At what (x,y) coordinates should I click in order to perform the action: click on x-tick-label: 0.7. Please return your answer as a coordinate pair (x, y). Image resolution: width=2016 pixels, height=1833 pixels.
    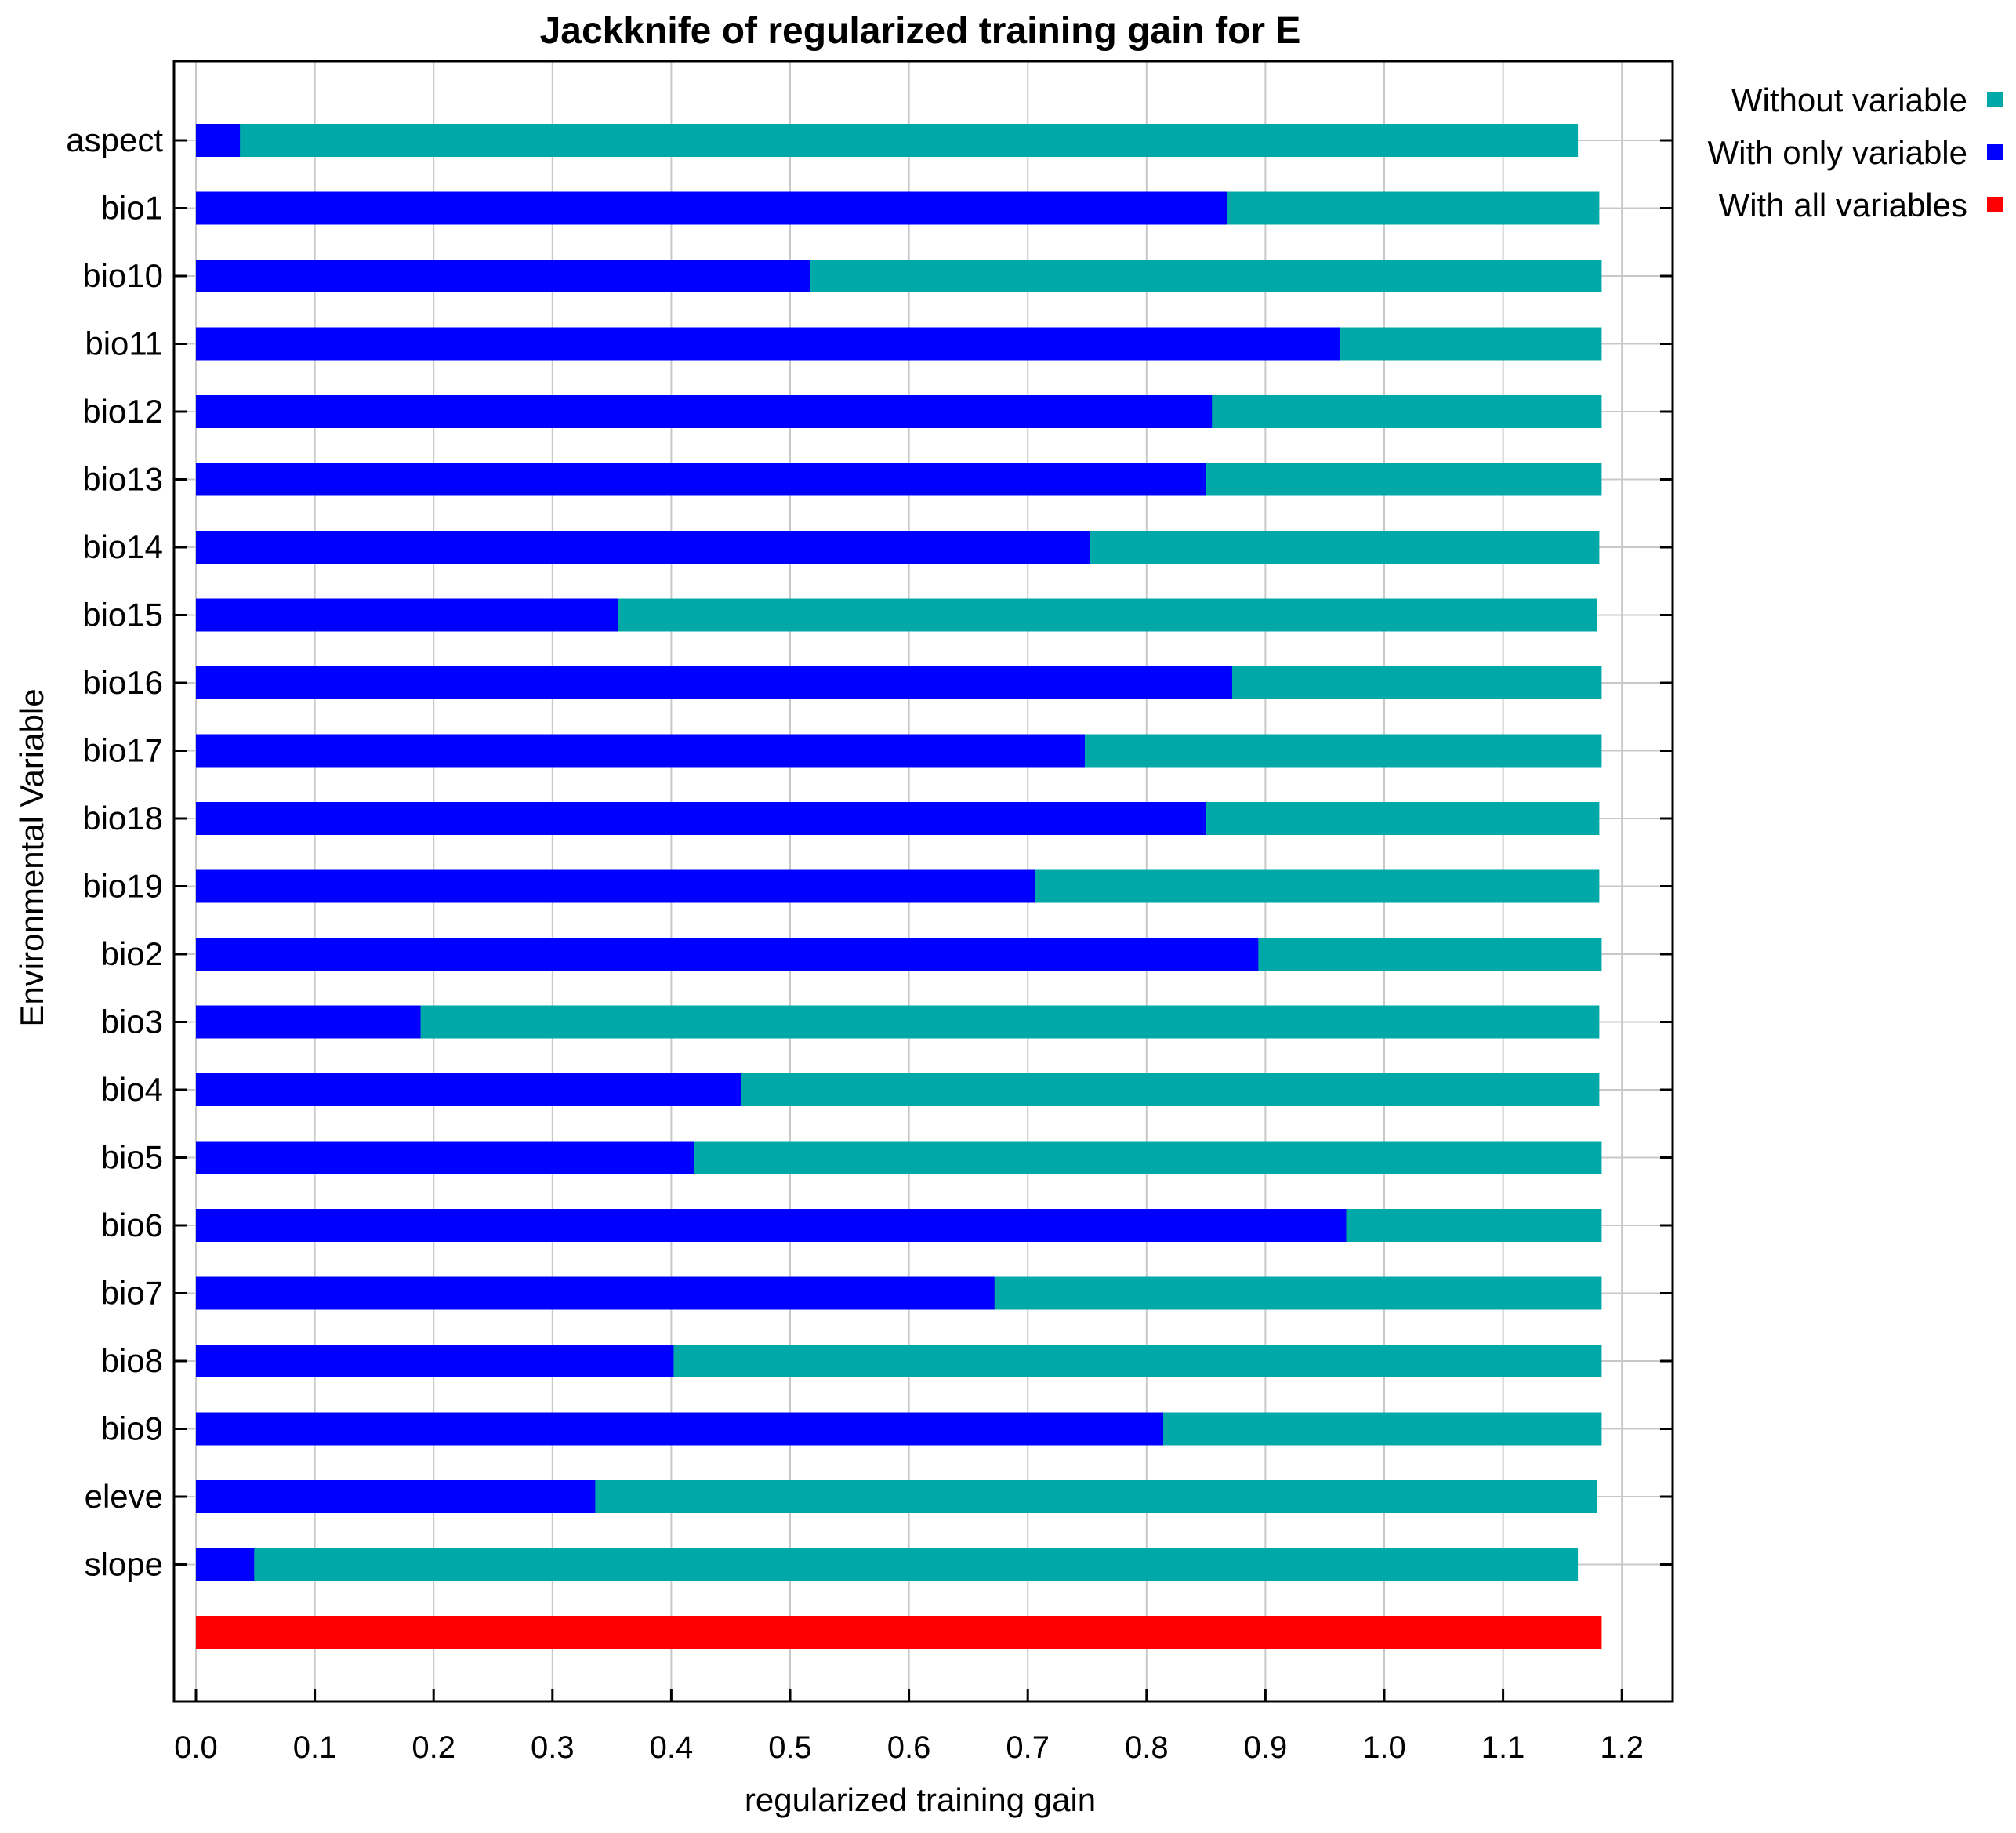
    Looking at the image, I should click on (1028, 1747).